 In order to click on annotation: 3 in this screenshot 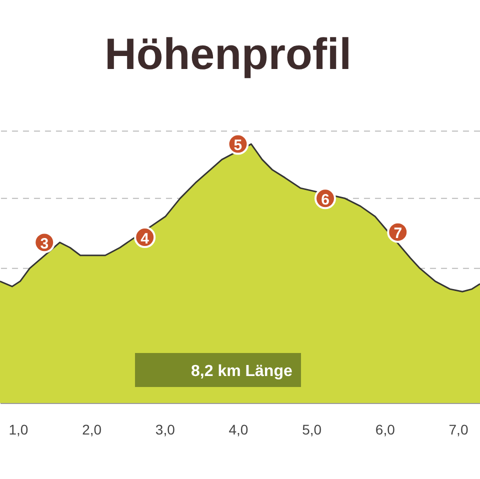, I will do `click(44, 243)`.